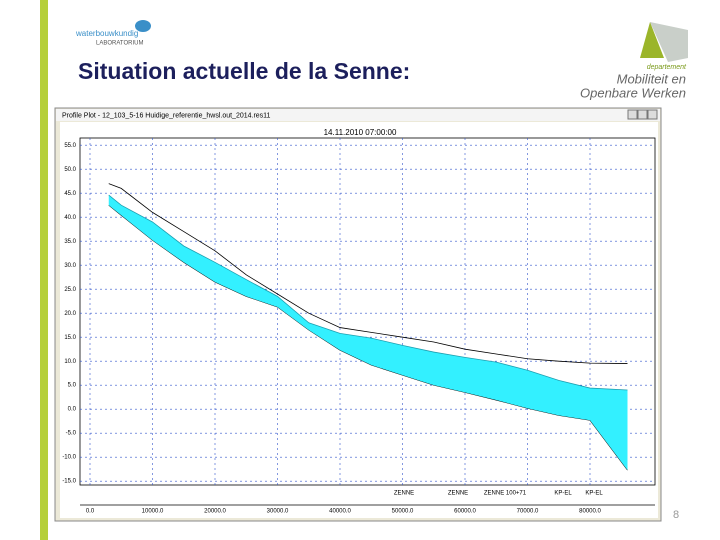  I want to click on y-tick-label: 40.0, so click(70, 218).